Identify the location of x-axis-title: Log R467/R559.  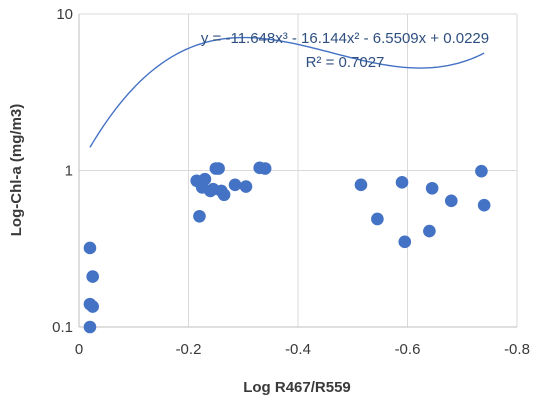
(297, 387).